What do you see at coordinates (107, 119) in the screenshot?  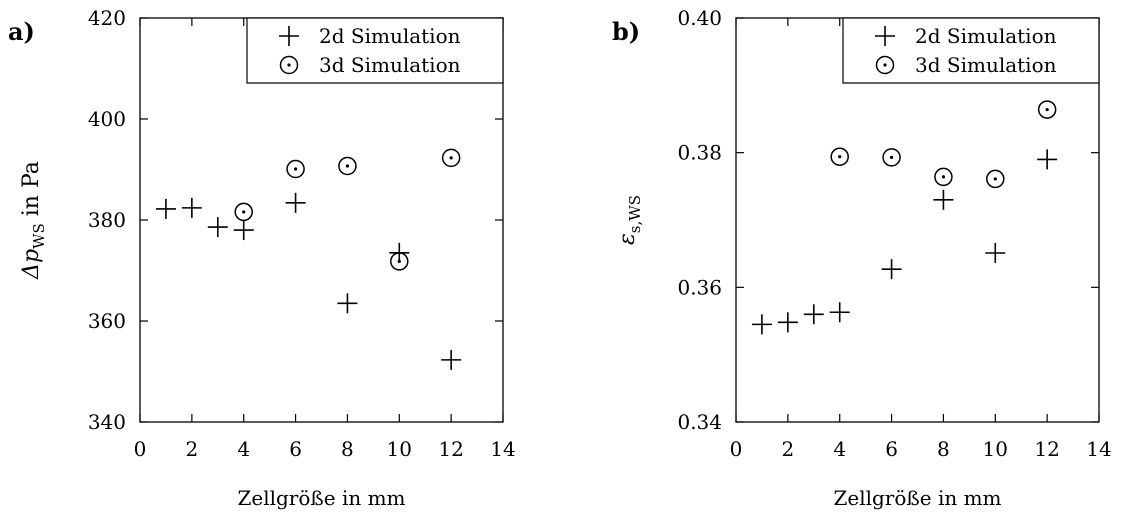 I see `y-tick-label: 400` at bounding box center [107, 119].